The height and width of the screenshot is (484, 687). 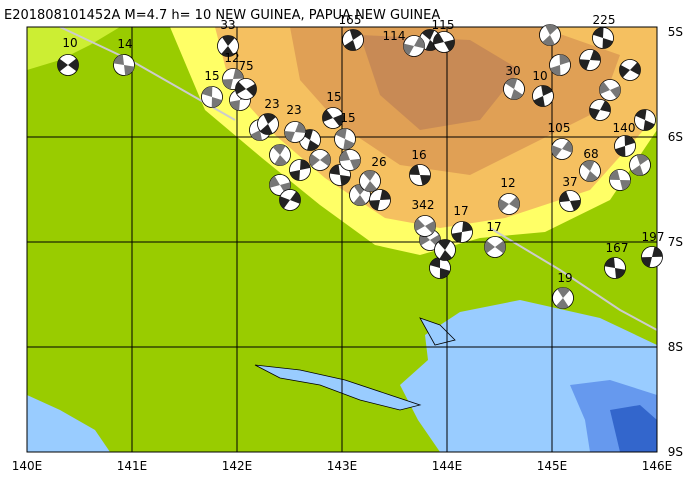 What do you see at coordinates (564, 278) in the screenshot?
I see `event-depth-label: 19` at bounding box center [564, 278].